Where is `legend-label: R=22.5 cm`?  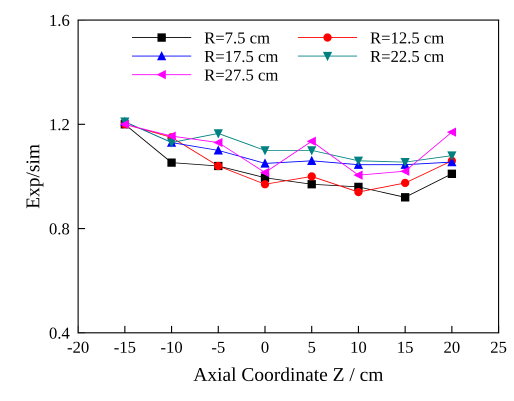 legend-label: R=22.5 cm is located at coordinates (407, 56).